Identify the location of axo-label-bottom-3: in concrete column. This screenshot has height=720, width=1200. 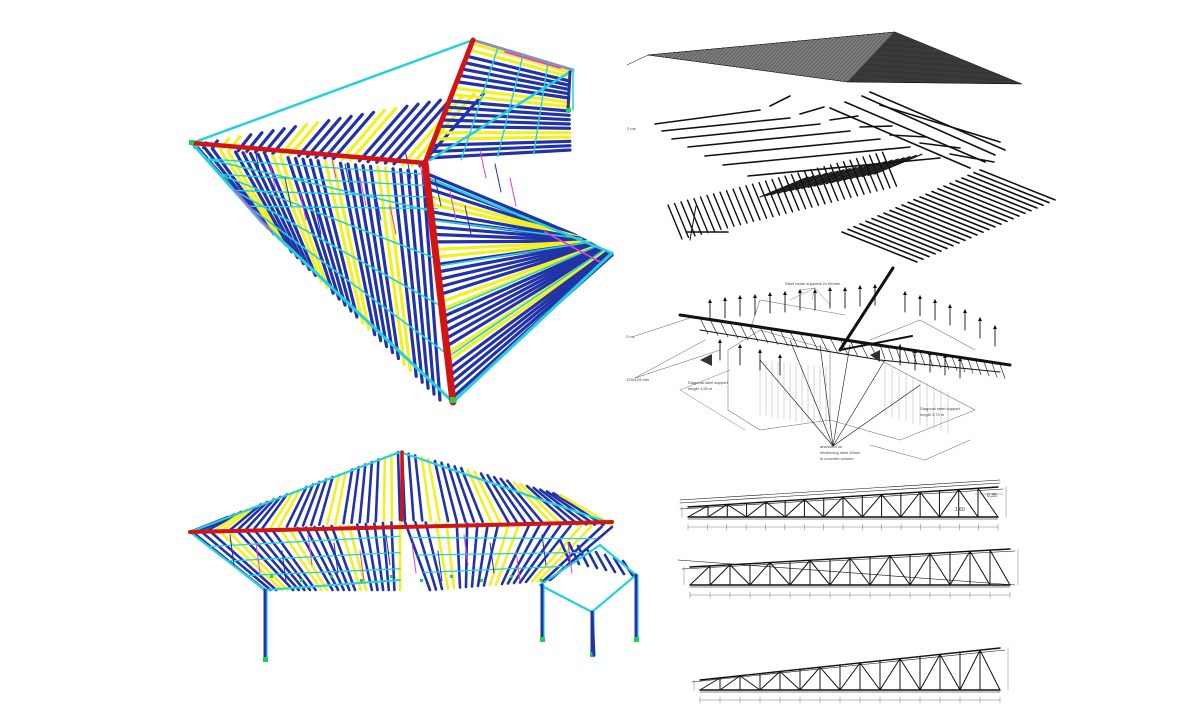
(837, 458).